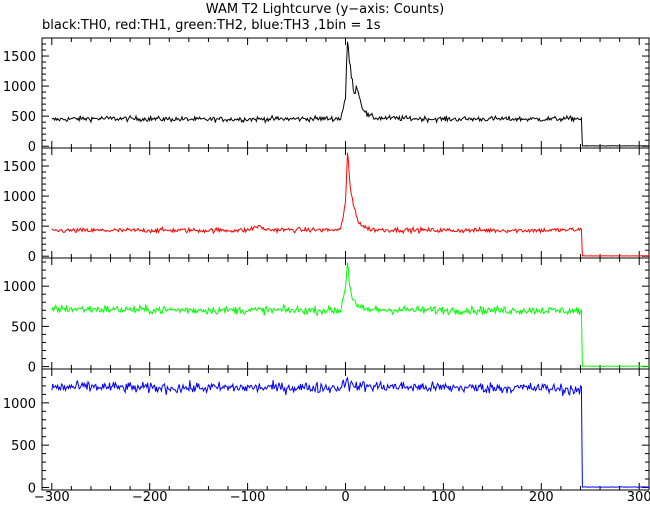 Image resolution: width=650 pixels, height=505 pixels. Describe the element at coordinates (345, 497) in the screenshot. I see `x-tick-label: 0` at that location.